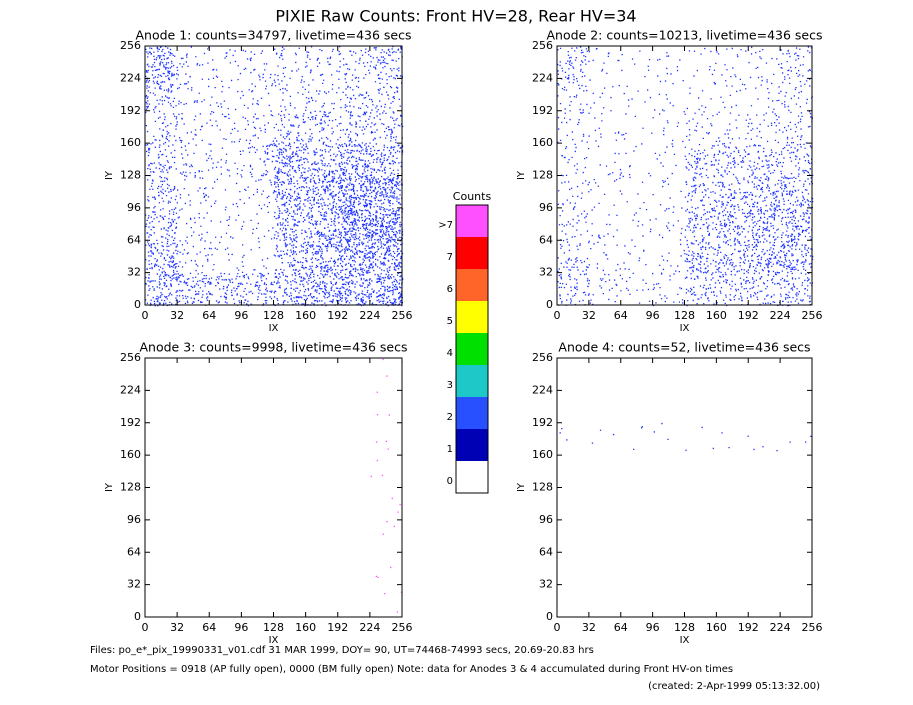 The width and height of the screenshot is (913, 705). What do you see at coordinates (134, 551) in the screenshot?
I see `y-tick-label: 64` at bounding box center [134, 551].